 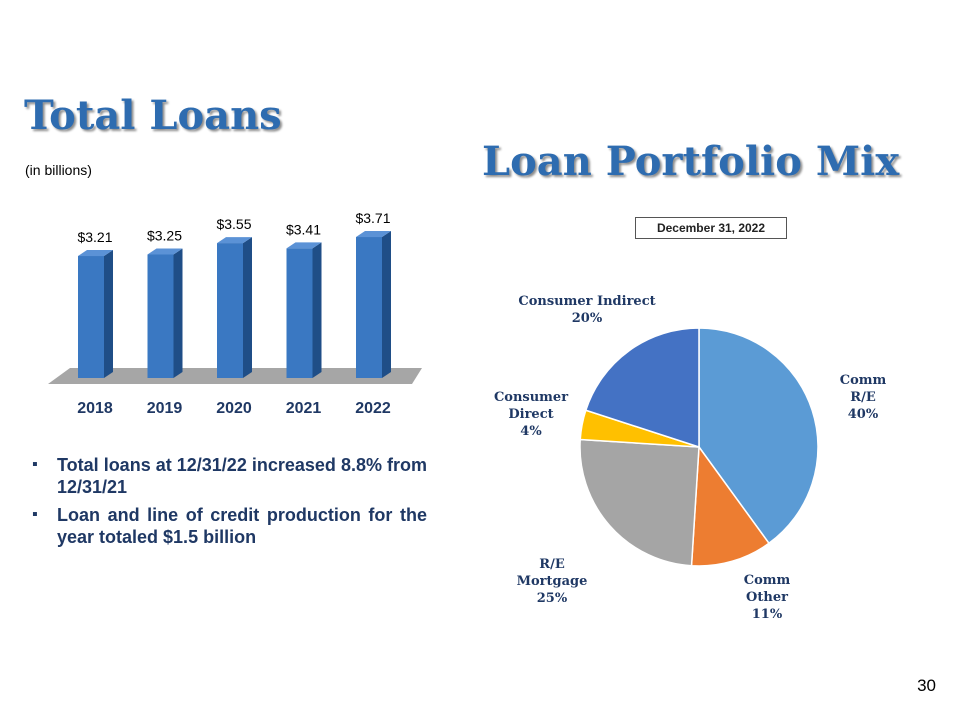 I want to click on bar-value-label: $3.21, so click(x=94, y=237).